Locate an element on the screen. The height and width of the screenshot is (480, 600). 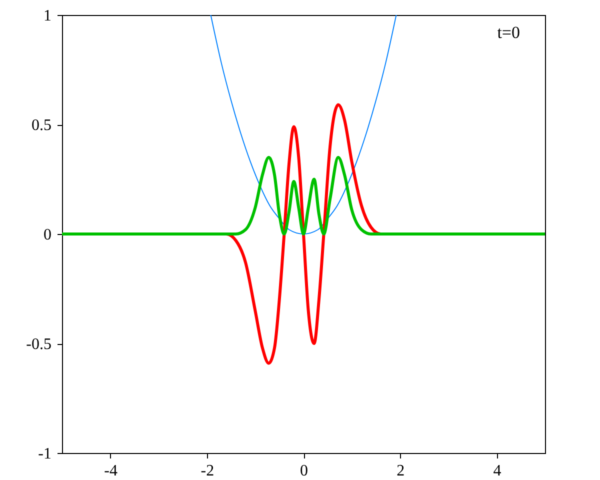
y-tick-label: -0.5 is located at coordinates (39, 344).